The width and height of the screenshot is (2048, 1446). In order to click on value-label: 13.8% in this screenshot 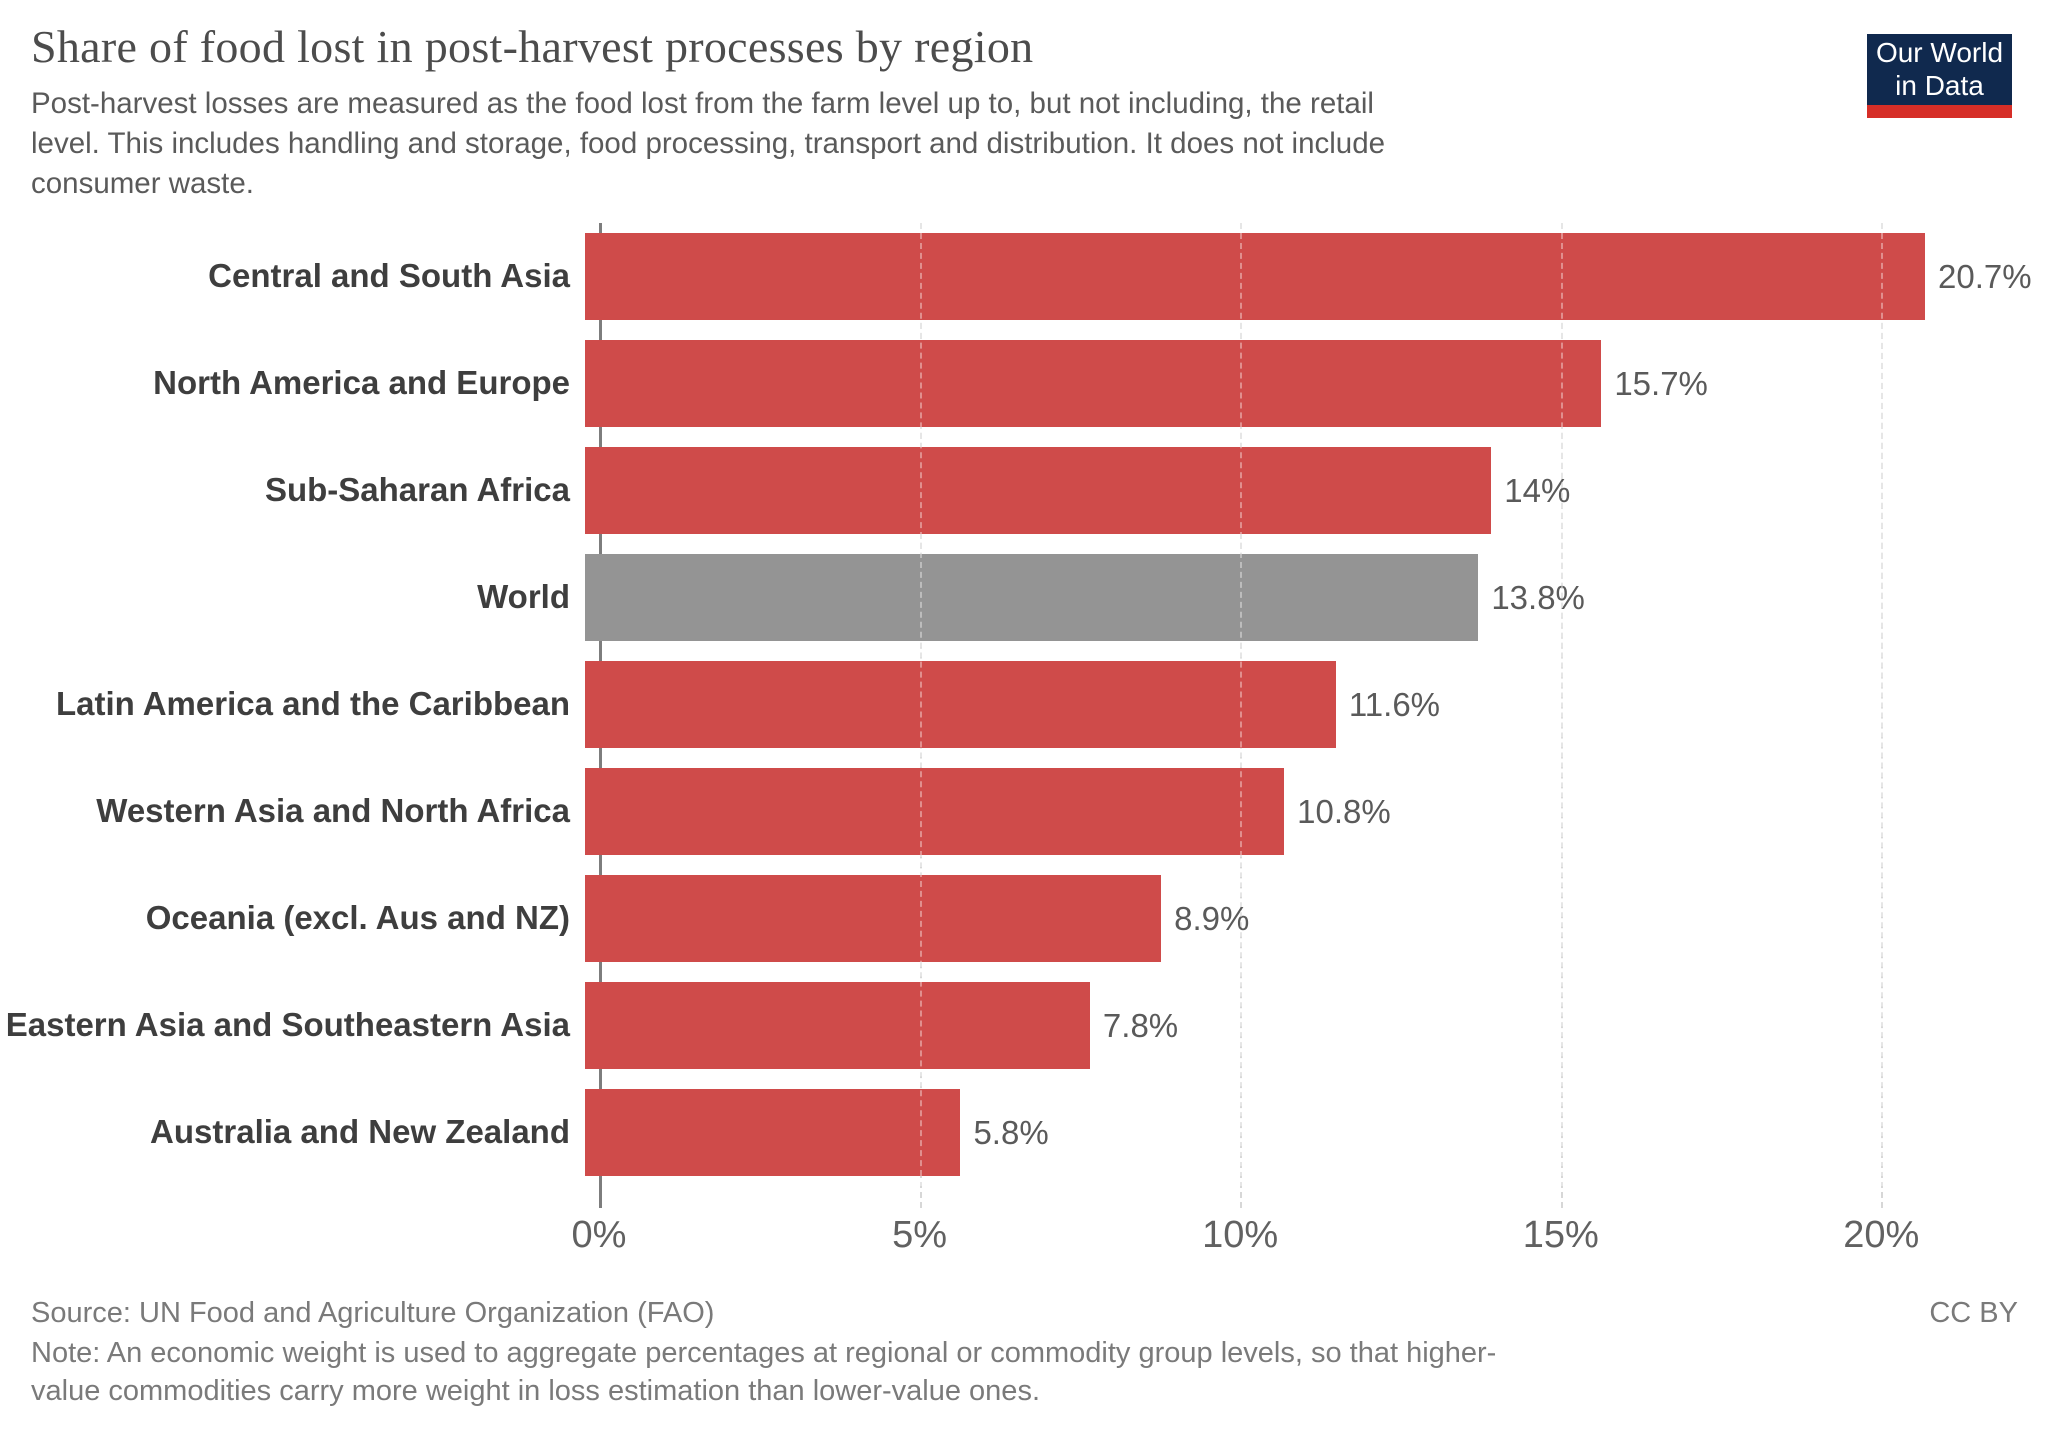, I will do `click(1538, 597)`.